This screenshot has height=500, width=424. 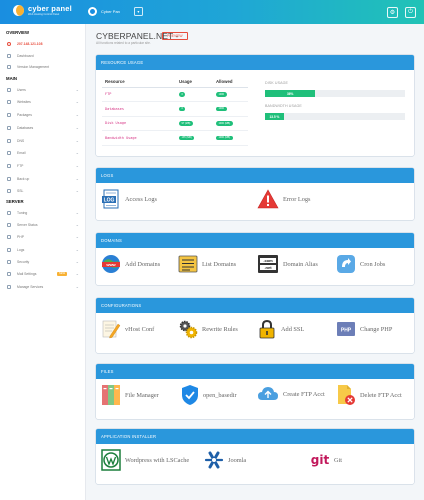 What do you see at coordinates (43, 115) in the screenshot?
I see `sidebar-item-packages: Packages ⌄` at bounding box center [43, 115].